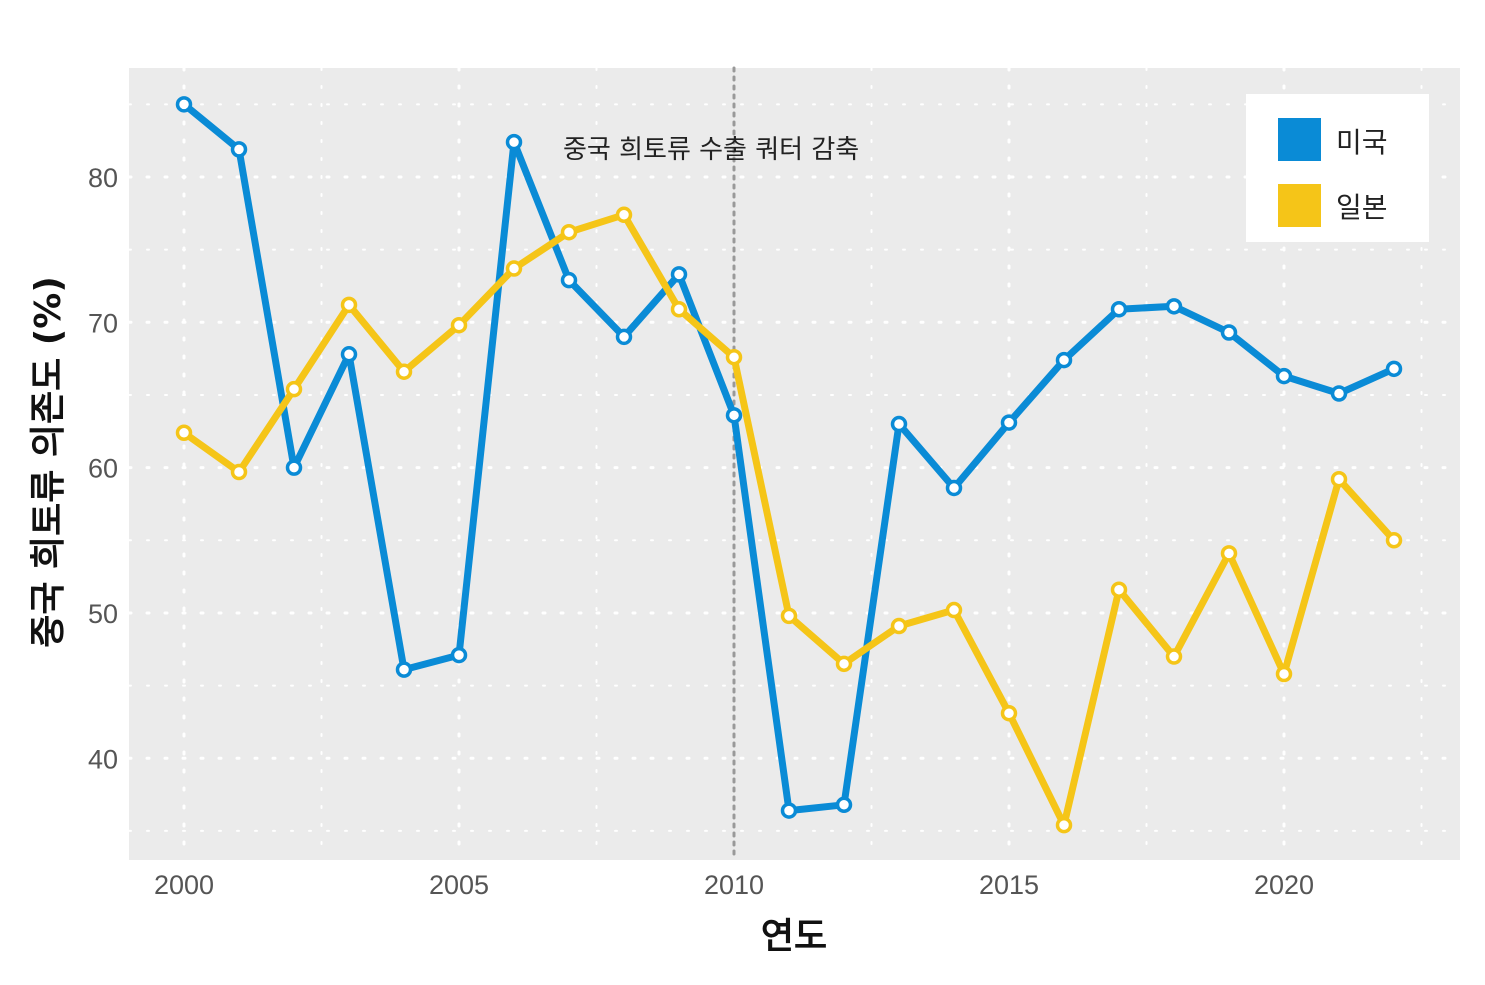  I want to click on y-tick-label: 70, so click(103, 323).